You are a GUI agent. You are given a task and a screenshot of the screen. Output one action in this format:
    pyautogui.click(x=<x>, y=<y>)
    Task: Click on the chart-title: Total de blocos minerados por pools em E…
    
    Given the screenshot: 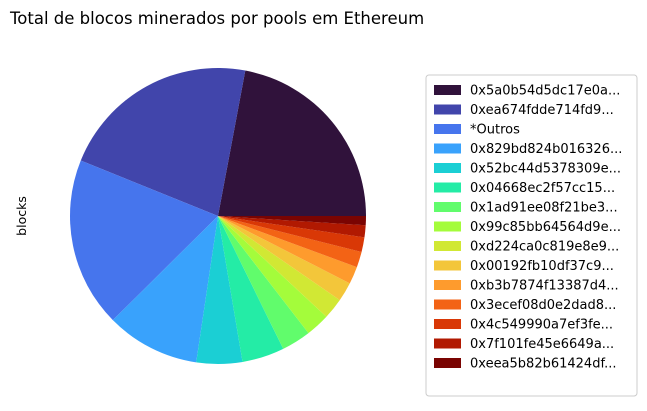 What is the action you would take?
    pyautogui.click(x=216, y=18)
    